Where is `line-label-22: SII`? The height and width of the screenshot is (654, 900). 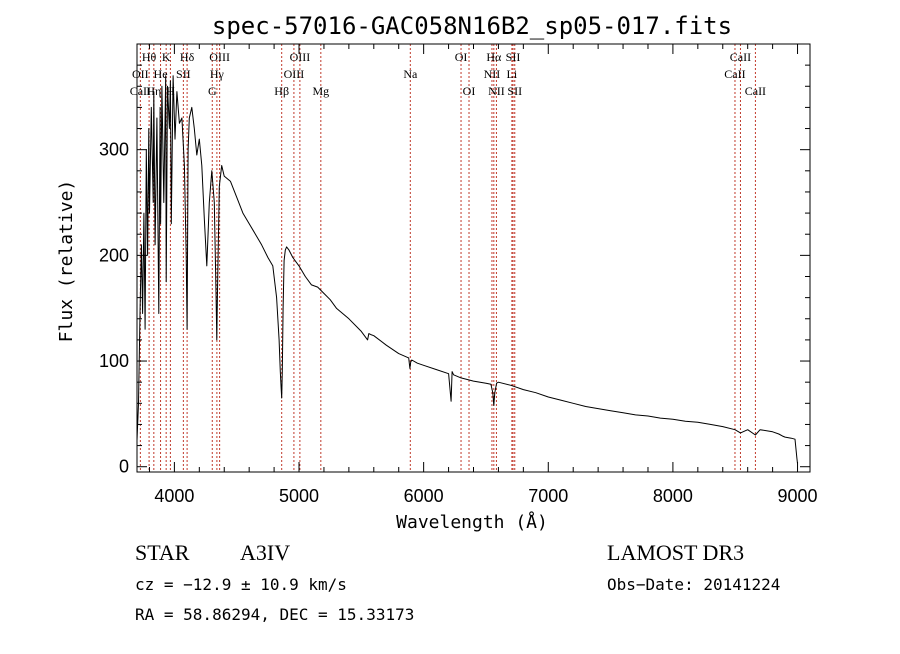 line-label-22: SII is located at coordinates (513, 57).